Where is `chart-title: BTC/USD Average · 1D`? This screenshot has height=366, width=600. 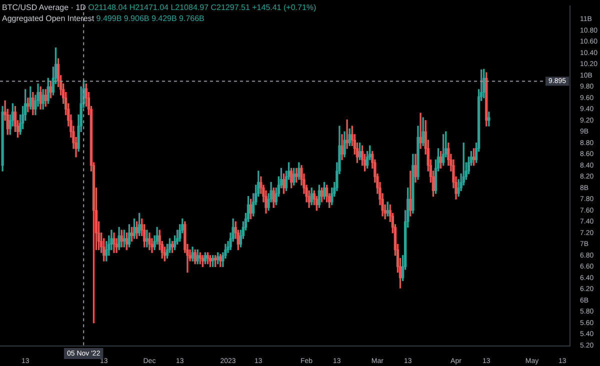
chart-title: BTC/USD Average · 1D is located at coordinates (44, 7).